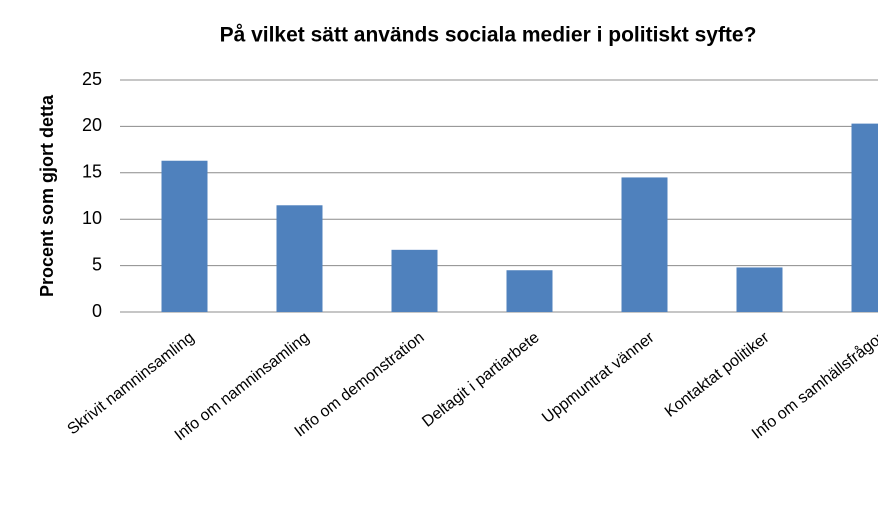  I want to click on x-tick-label: Deltagit i partiarbete, so click(480, 380).